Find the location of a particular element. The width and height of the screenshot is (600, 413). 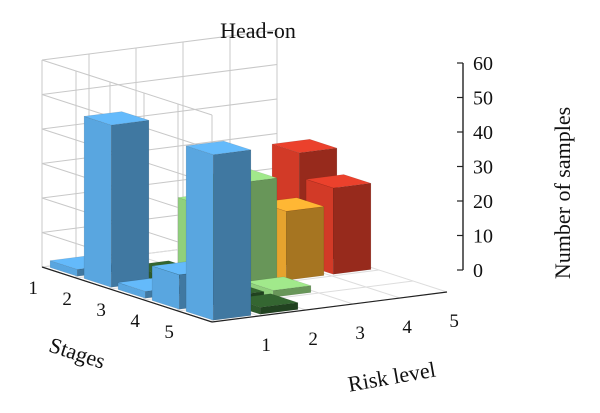

bar-risk1-stage1 is located at coordinates (218, 230).